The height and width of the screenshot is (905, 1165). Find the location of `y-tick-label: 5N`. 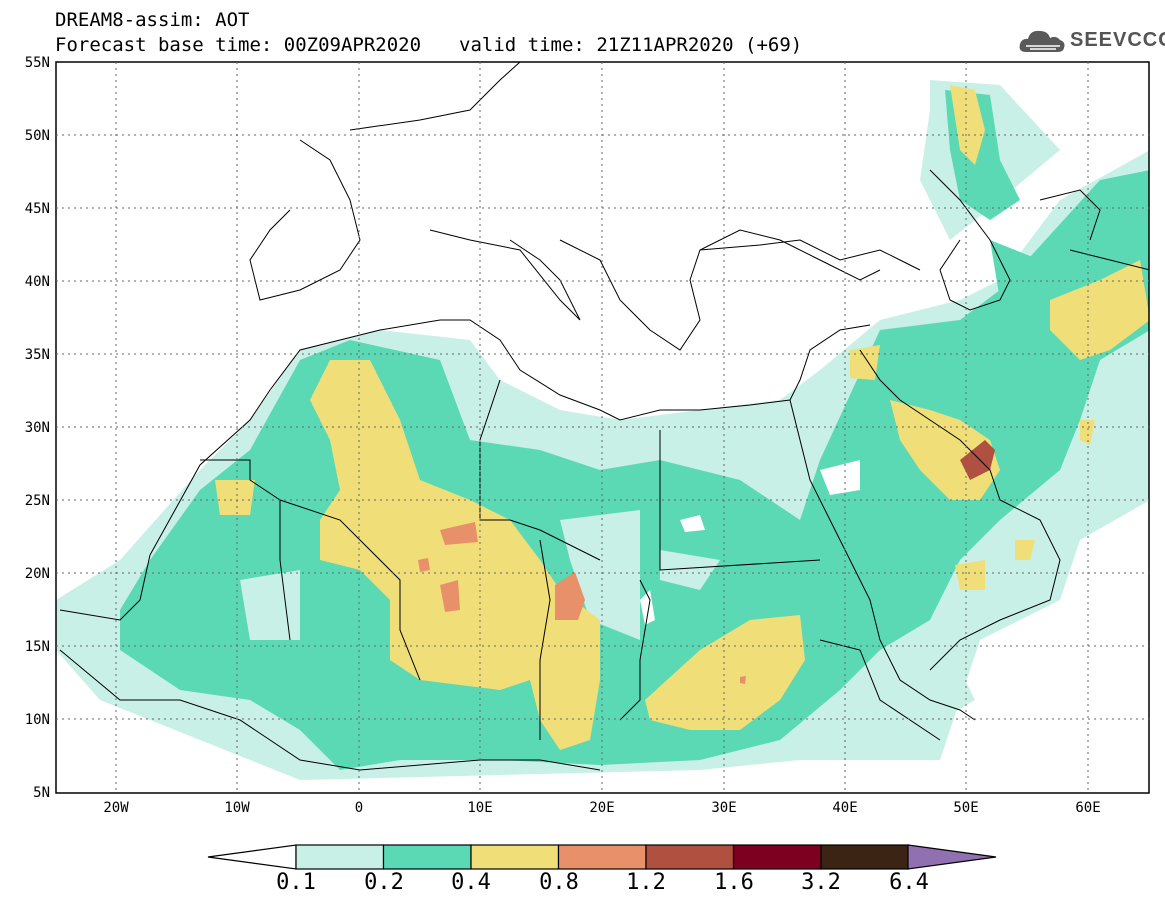

y-tick-label: 5N is located at coordinates (41, 793).